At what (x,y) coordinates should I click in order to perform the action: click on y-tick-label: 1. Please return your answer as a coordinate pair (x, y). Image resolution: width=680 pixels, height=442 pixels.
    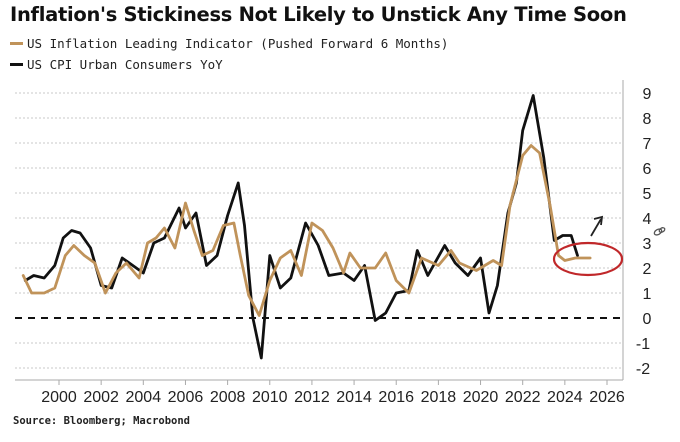
    Looking at the image, I should click on (647, 294).